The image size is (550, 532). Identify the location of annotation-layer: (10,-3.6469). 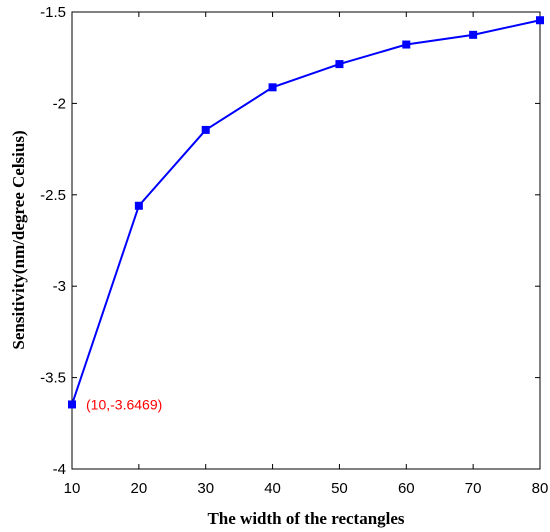
(124, 404).